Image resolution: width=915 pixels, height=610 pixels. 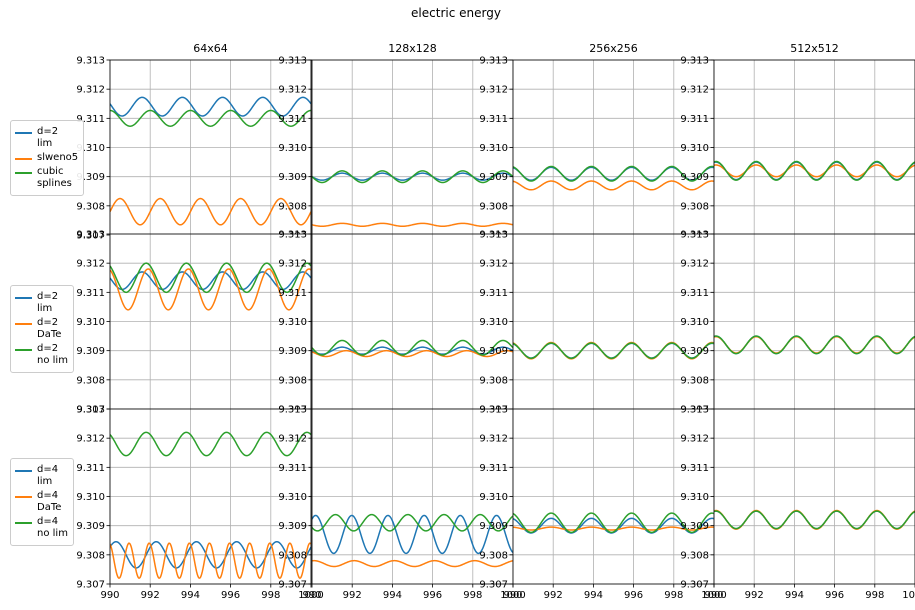 I want to click on legend-label: slweno5, so click(x=58, y=157).